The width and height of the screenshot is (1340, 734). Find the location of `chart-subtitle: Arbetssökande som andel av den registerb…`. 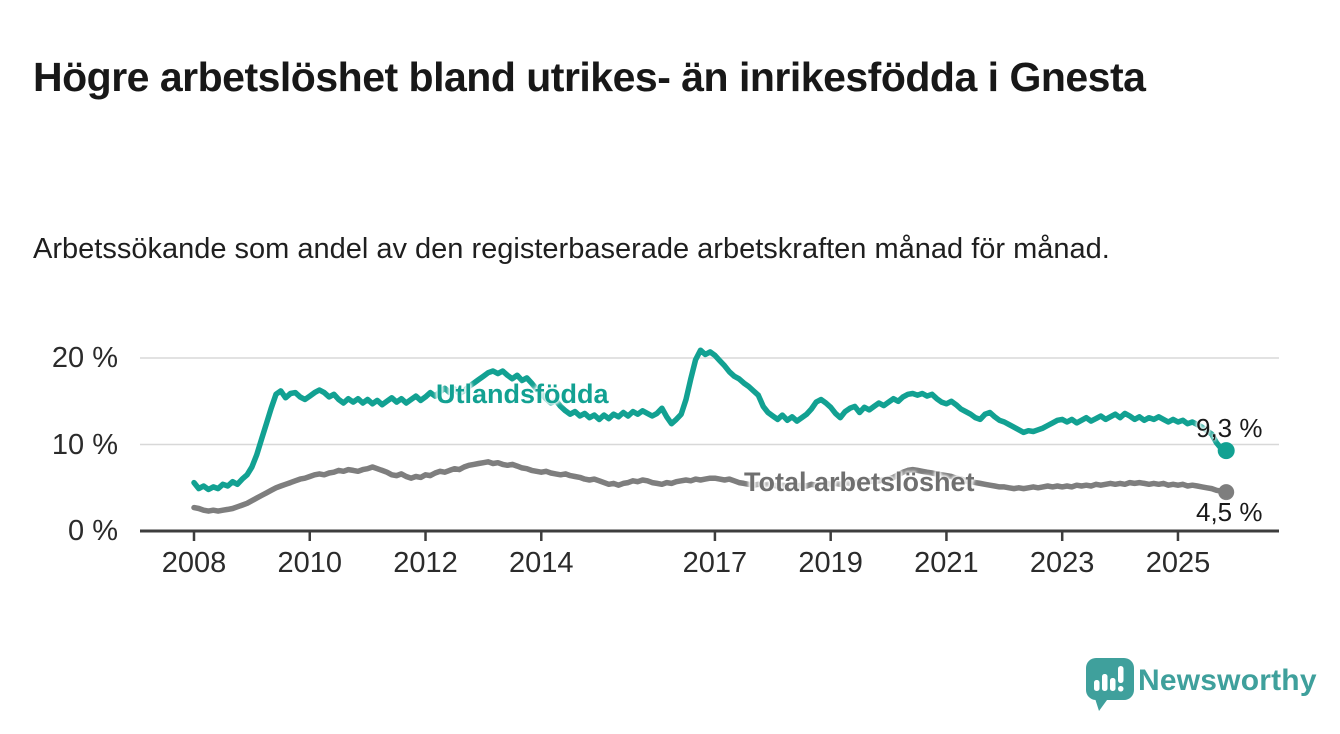

chart-subtitle: Arbetssökande som andel av den registerb… is located at coordinates (571, 249).